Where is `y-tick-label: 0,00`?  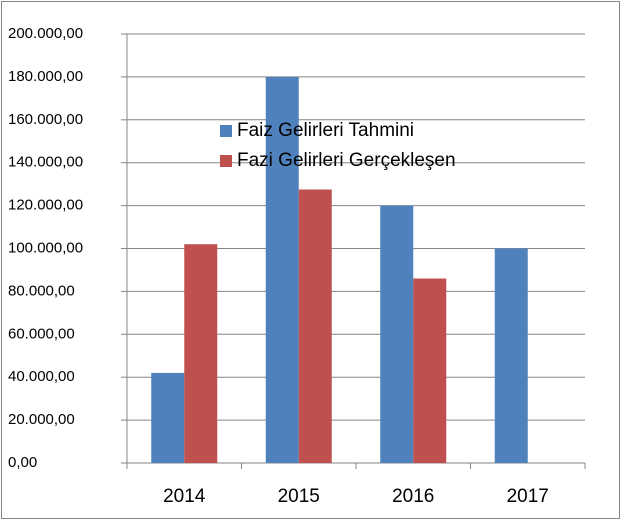
y-tick-label: 0,00 is located at coordinates (22, 462).